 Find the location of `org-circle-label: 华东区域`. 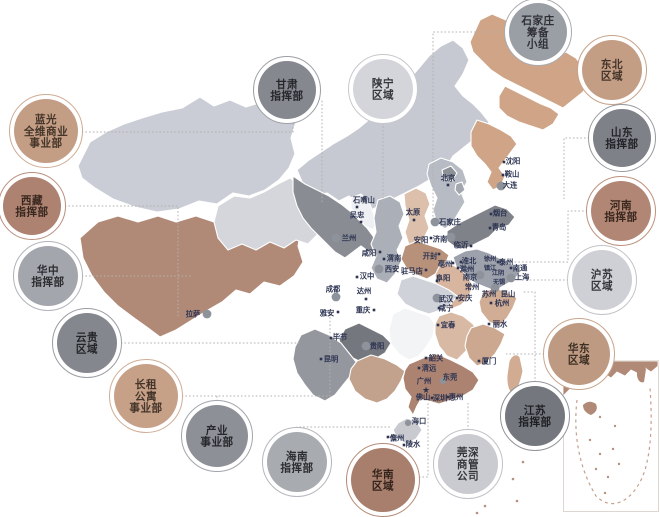

org-circle-label: 华东区域 is located at coordinates (579, 354).